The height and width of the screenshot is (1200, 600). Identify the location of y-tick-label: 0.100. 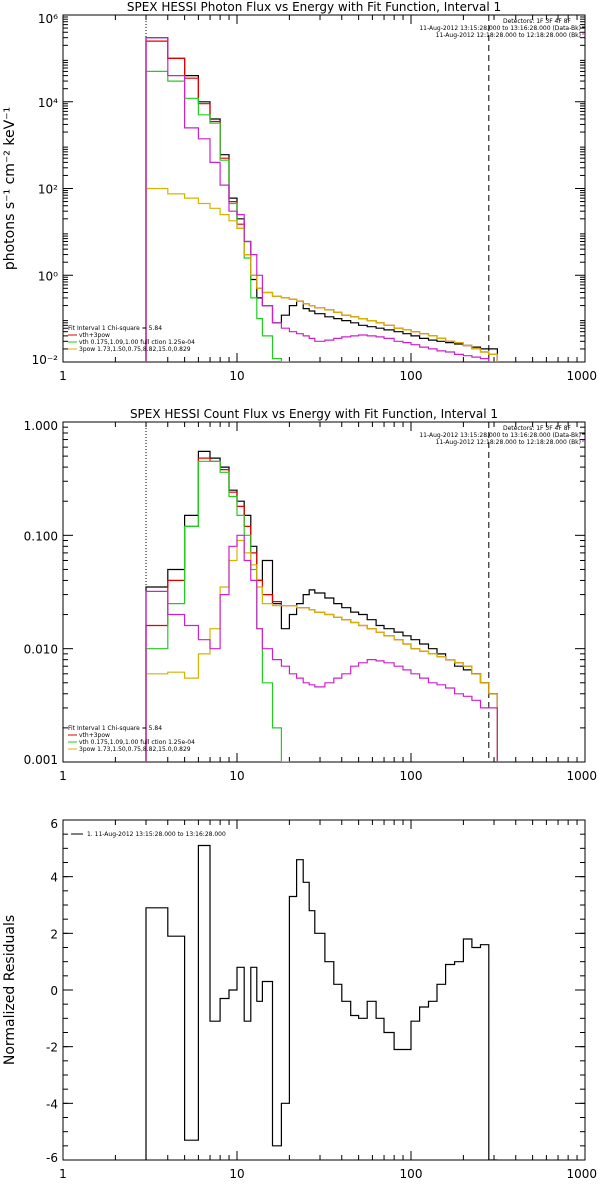
(41, 536).